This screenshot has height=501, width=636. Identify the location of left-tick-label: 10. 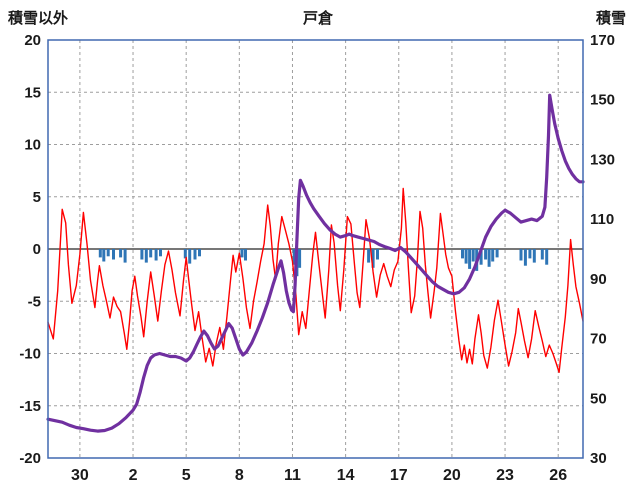
(32, 145).